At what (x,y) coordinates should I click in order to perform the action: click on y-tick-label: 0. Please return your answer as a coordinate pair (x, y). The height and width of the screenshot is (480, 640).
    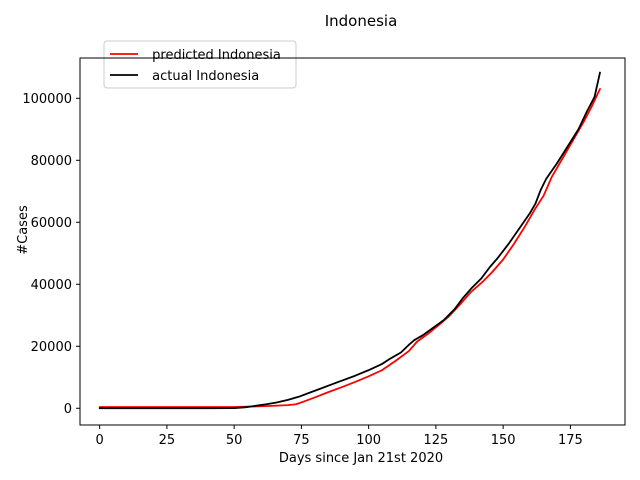
    Looking at the image, I should click on (68, 409).